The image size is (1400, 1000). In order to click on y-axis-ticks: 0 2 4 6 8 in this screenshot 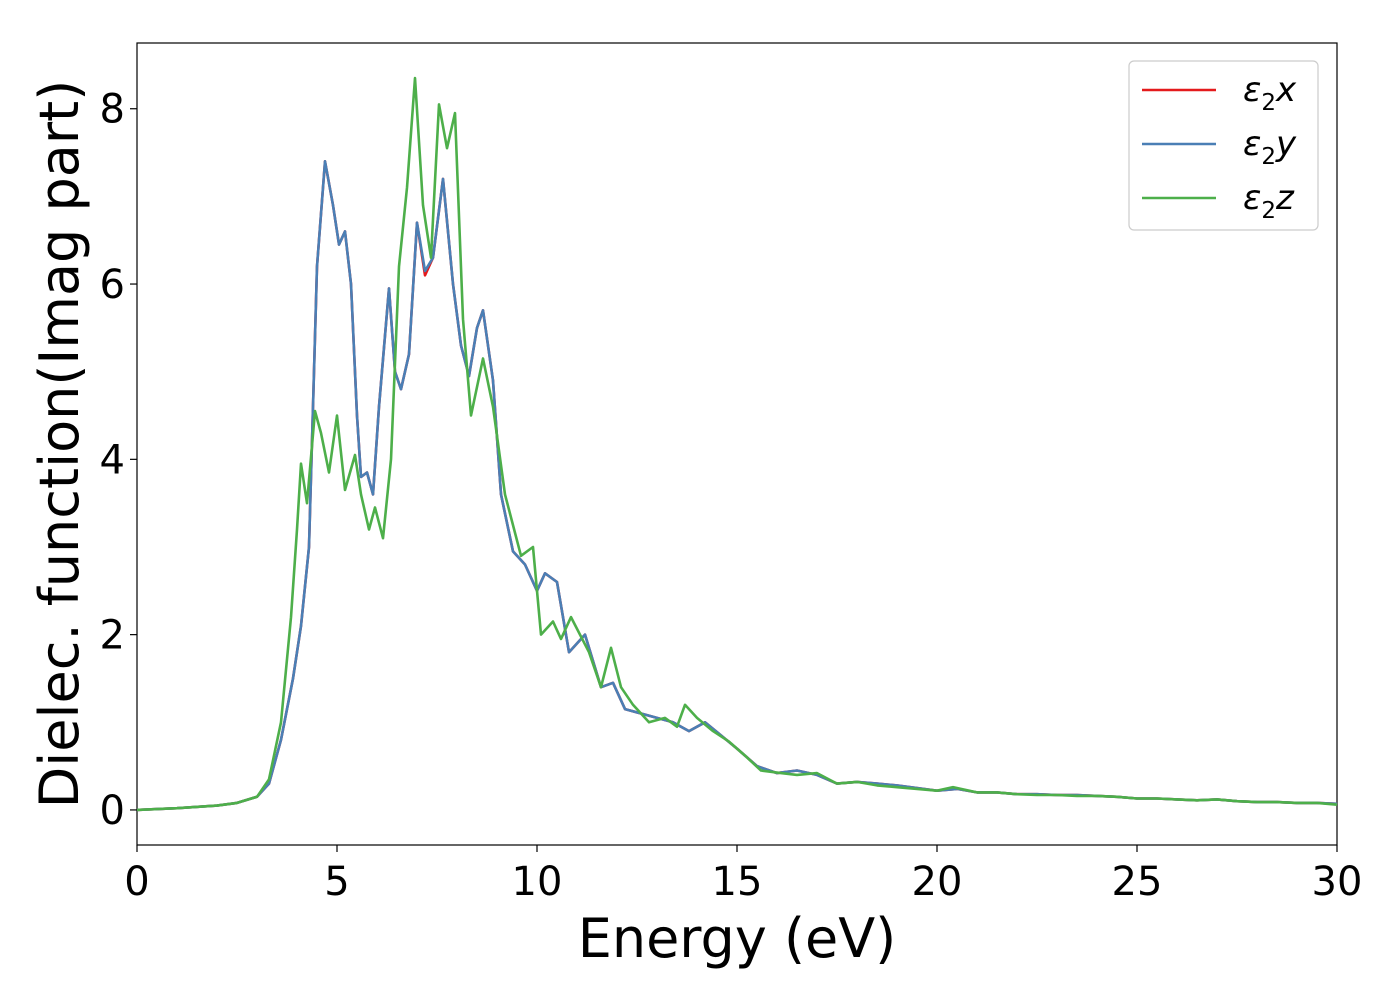, I will do `click(118, 460)`.